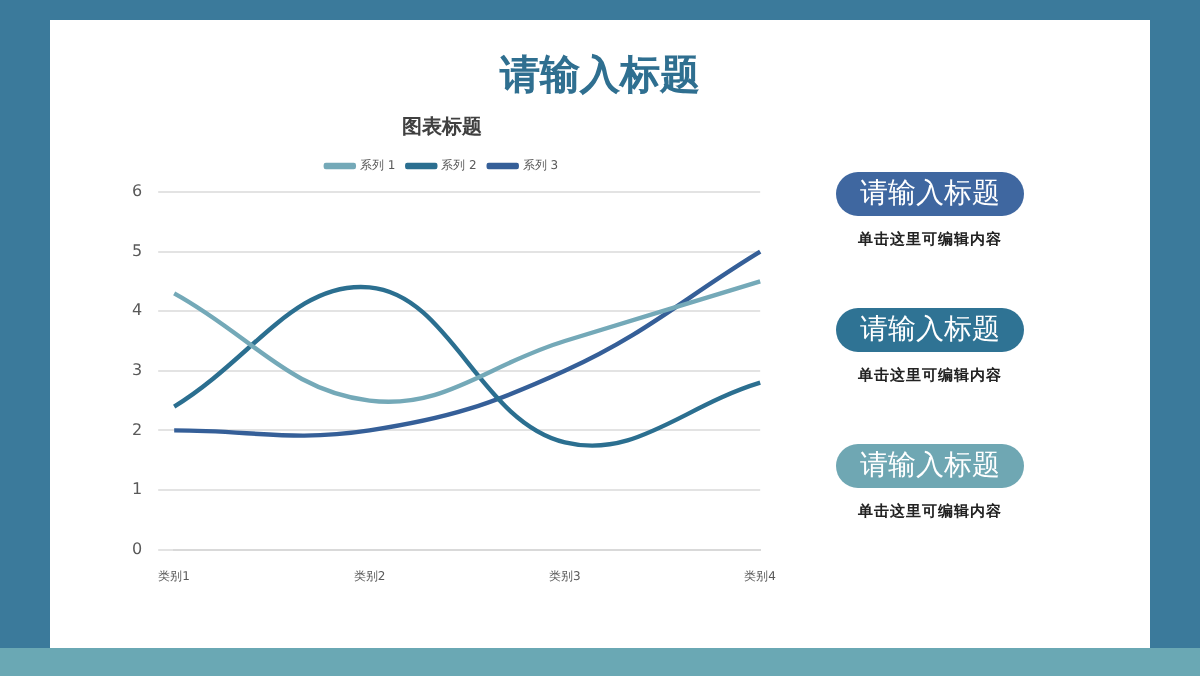 The height and width of the screenshot is (676, 1200). Describe the element at coordinates (137, 191) in the screenshot. I see `y-tick-label: 6` at that location.